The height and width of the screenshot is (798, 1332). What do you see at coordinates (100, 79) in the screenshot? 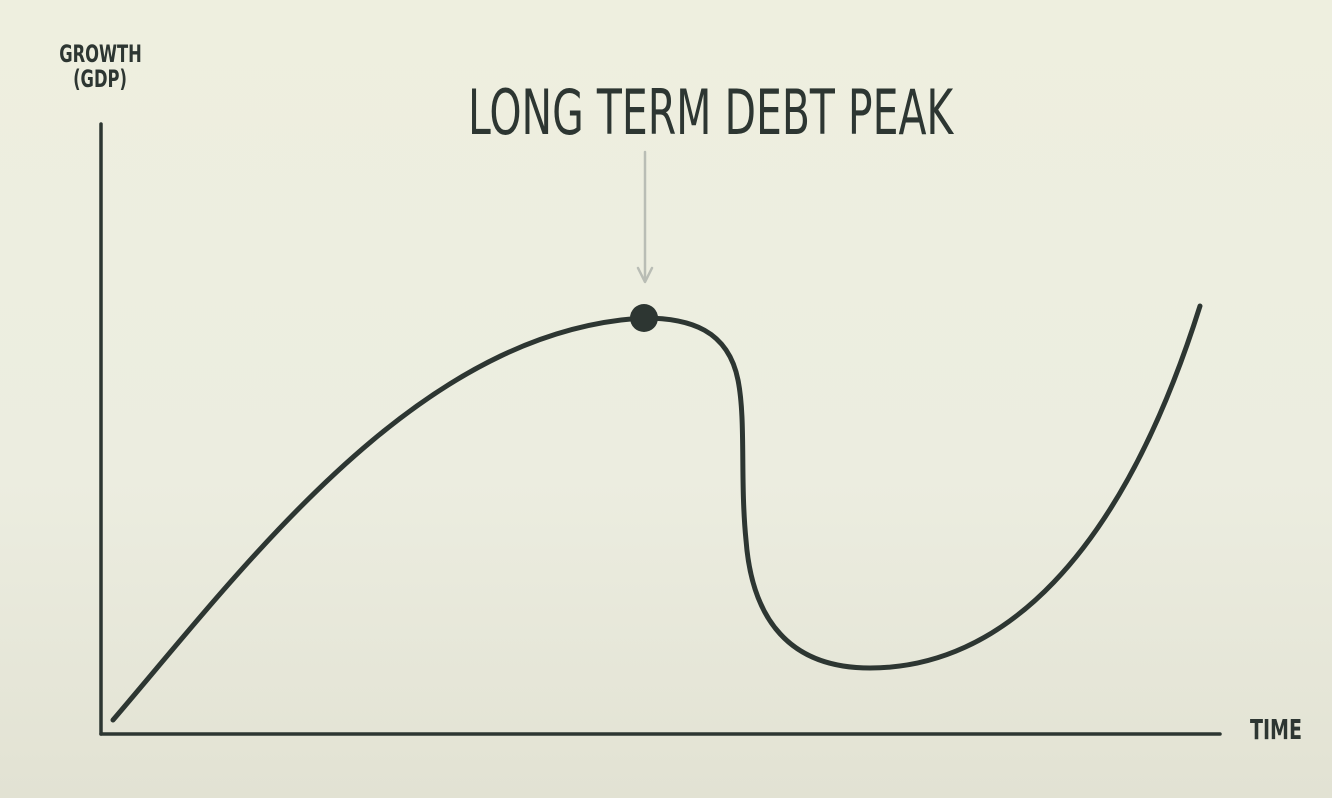
I see `y-axis-label-line2: (GDP)` at bounding box center [100, 79].